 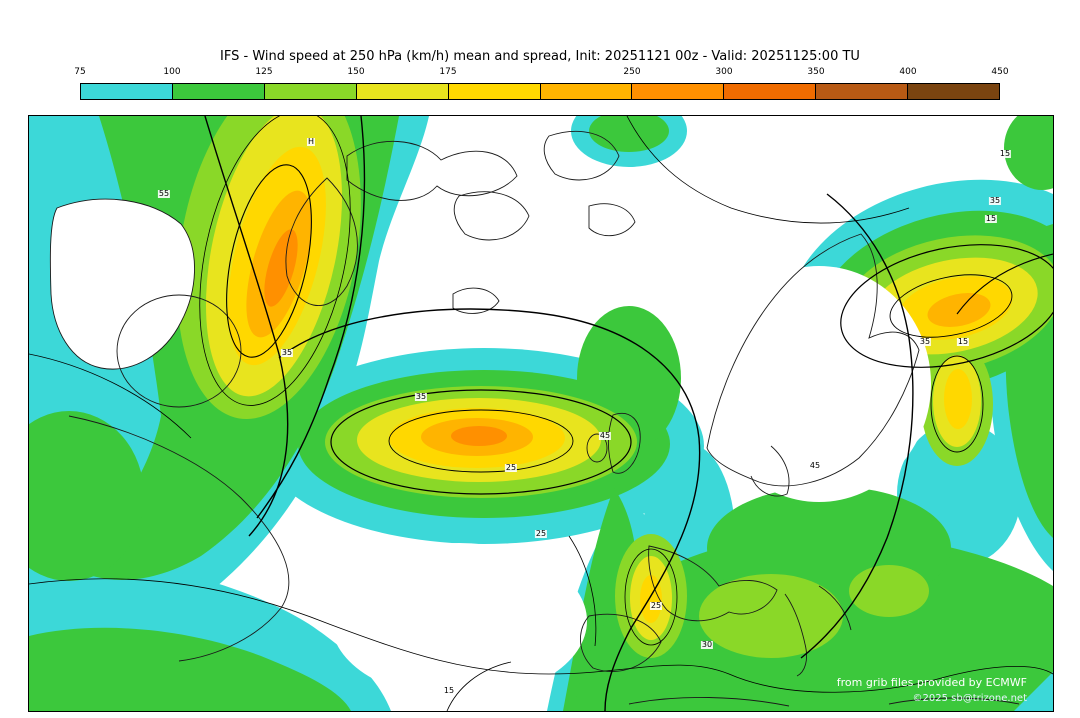 I want to click on colorbar-tick-label: 100, so click(x=172, y=72).